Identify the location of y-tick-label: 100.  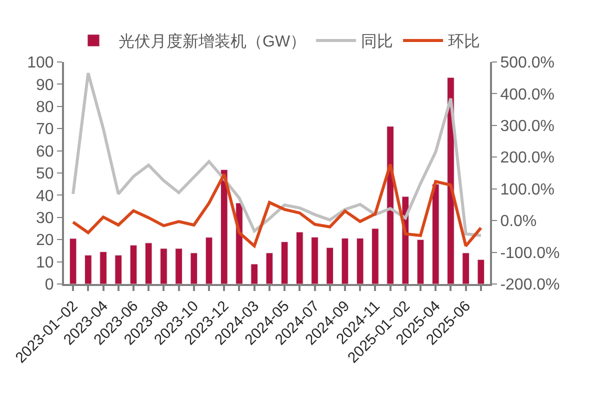
(40, 63).